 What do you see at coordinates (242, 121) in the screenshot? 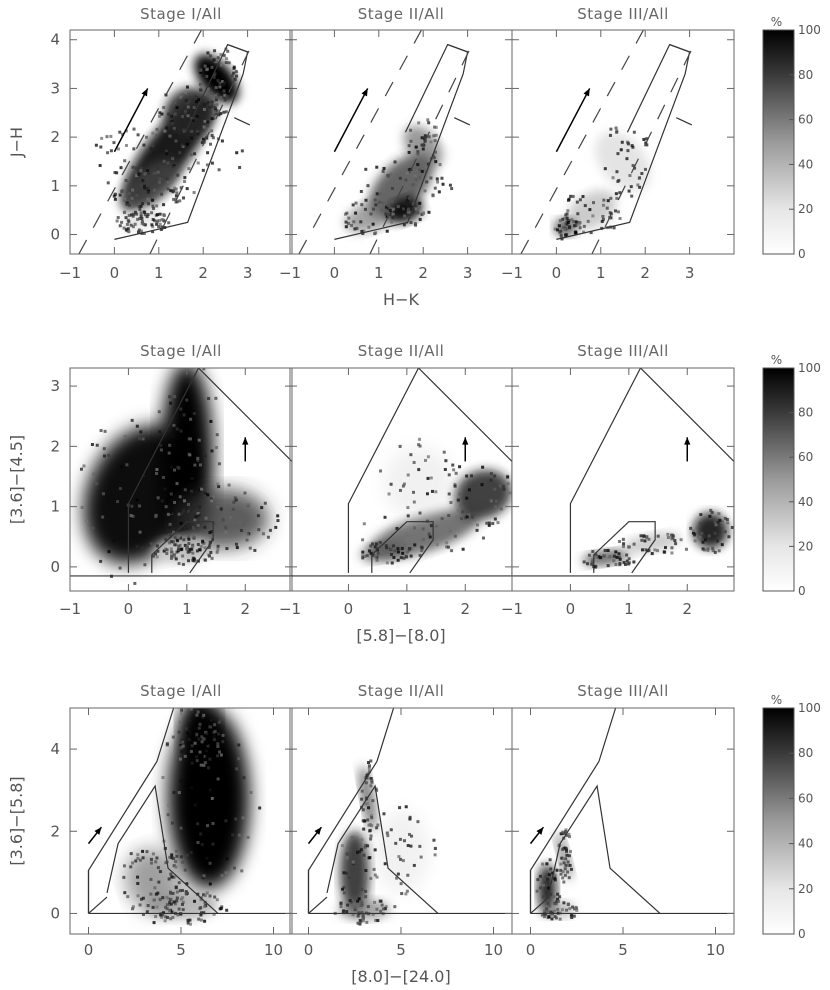
I see `region-line` at bounding box center [242, 121].